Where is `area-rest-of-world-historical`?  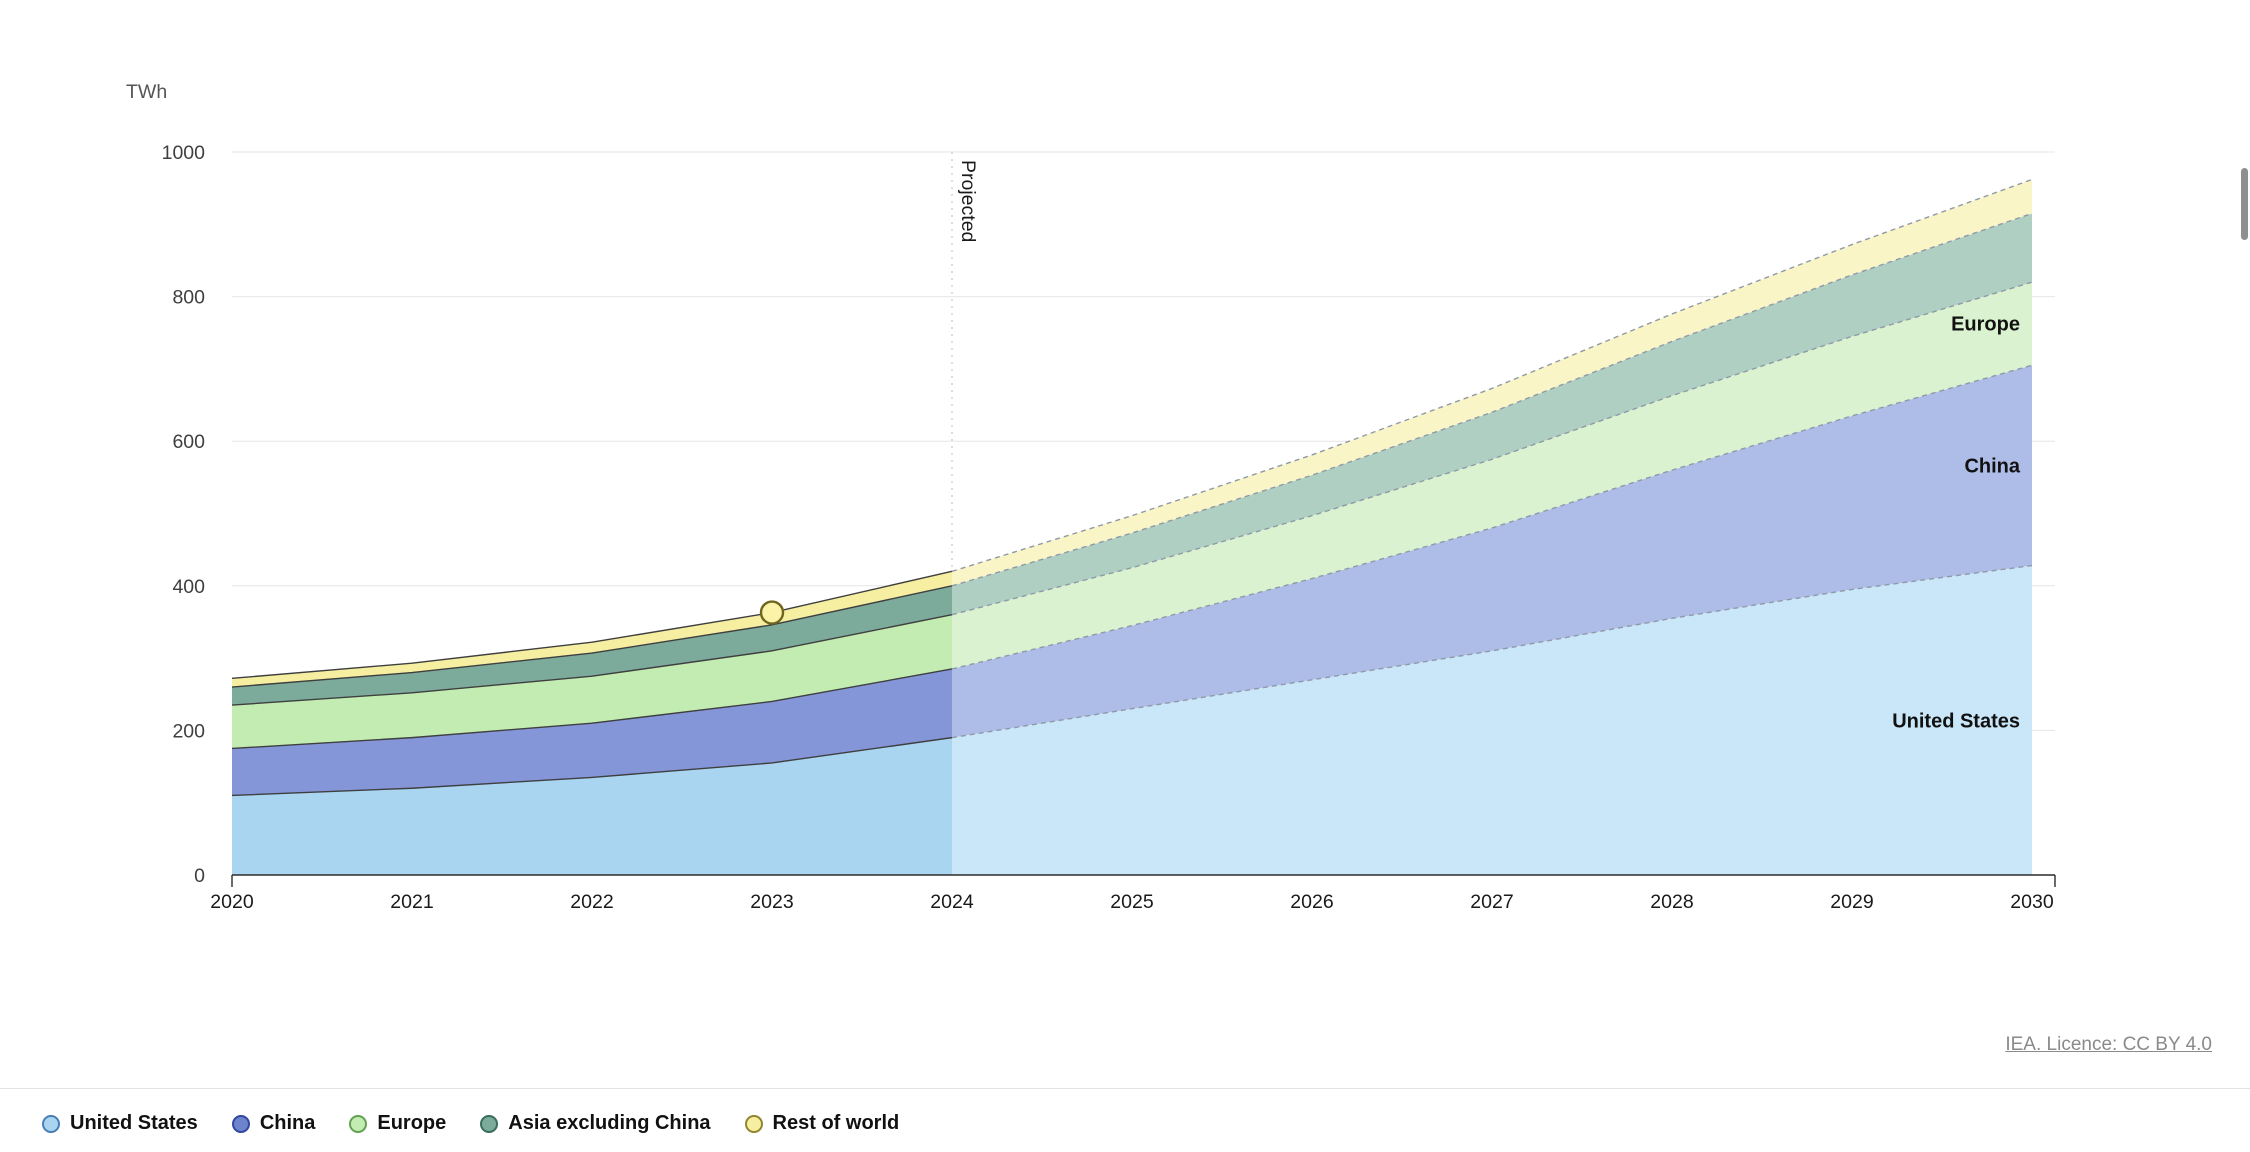 area-rest-of-world-historical is located at coordinates (592, 629).